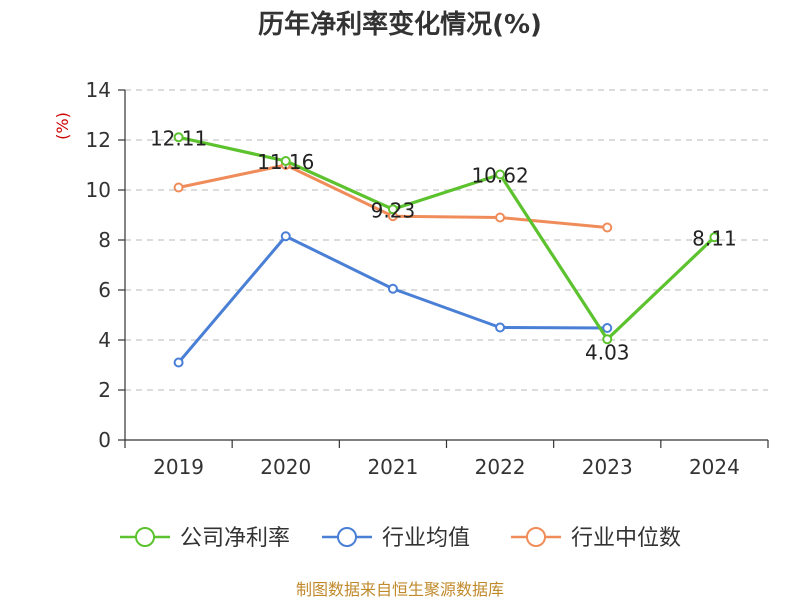 The image size is (800, 600). What do you see at coordinates (104, 290) in the screenshot?
I see `y-tick-label: 6` at bounding box center [104, 290].